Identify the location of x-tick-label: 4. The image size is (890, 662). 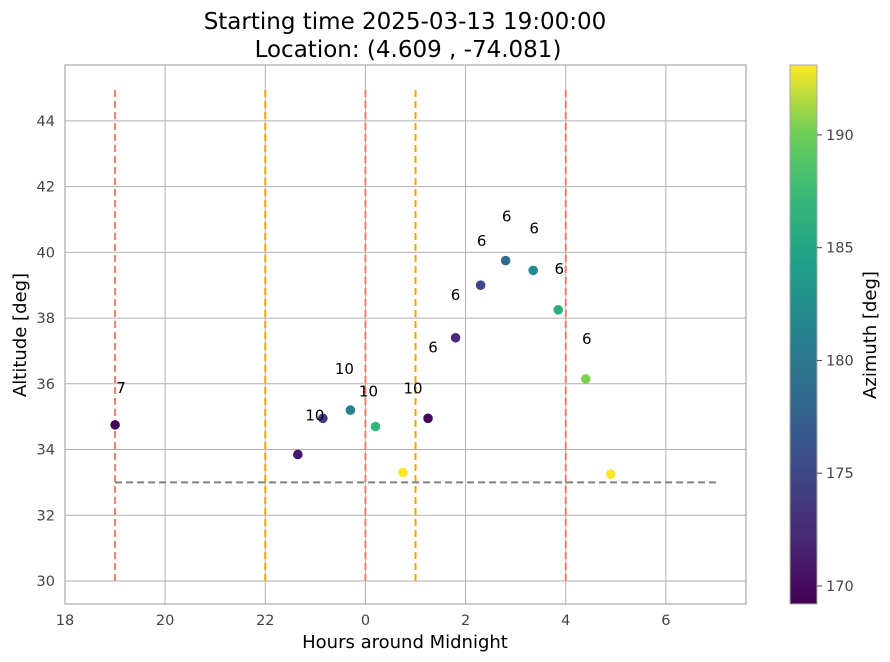
(565, 621).